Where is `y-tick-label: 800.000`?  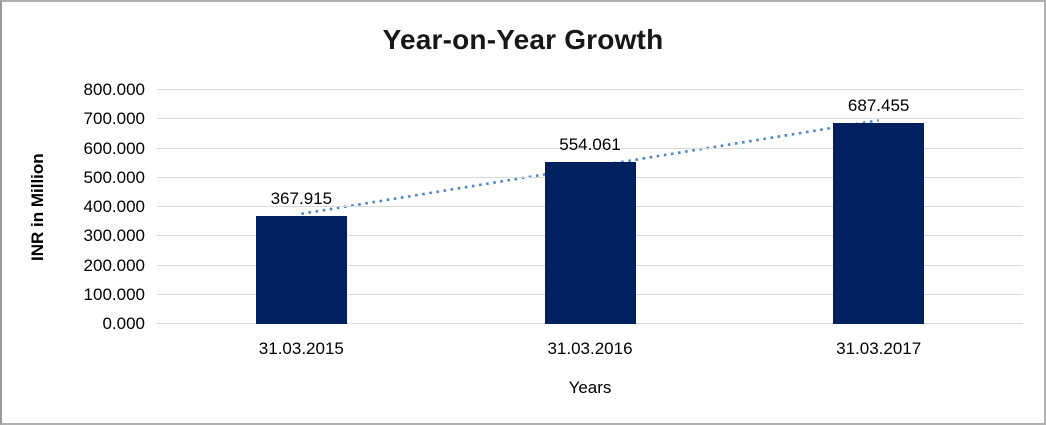
y-tick-label: 800.000 is located at coordinates (114, 89).